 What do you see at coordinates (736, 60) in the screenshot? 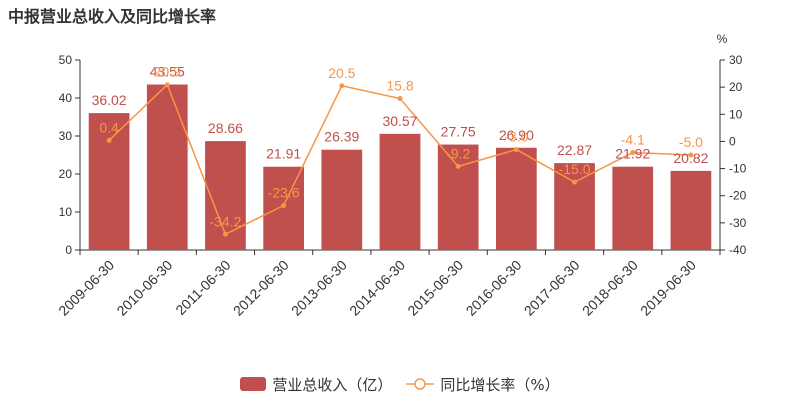
I see `right-tick-label: 30` at bounding box center [736, 60].